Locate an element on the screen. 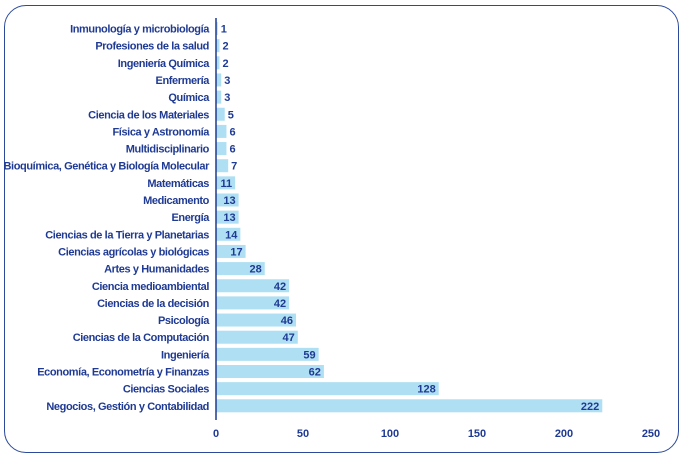 This screenshot has height=460, width=685. data-label: 7 is located at coordinates (234, 167).